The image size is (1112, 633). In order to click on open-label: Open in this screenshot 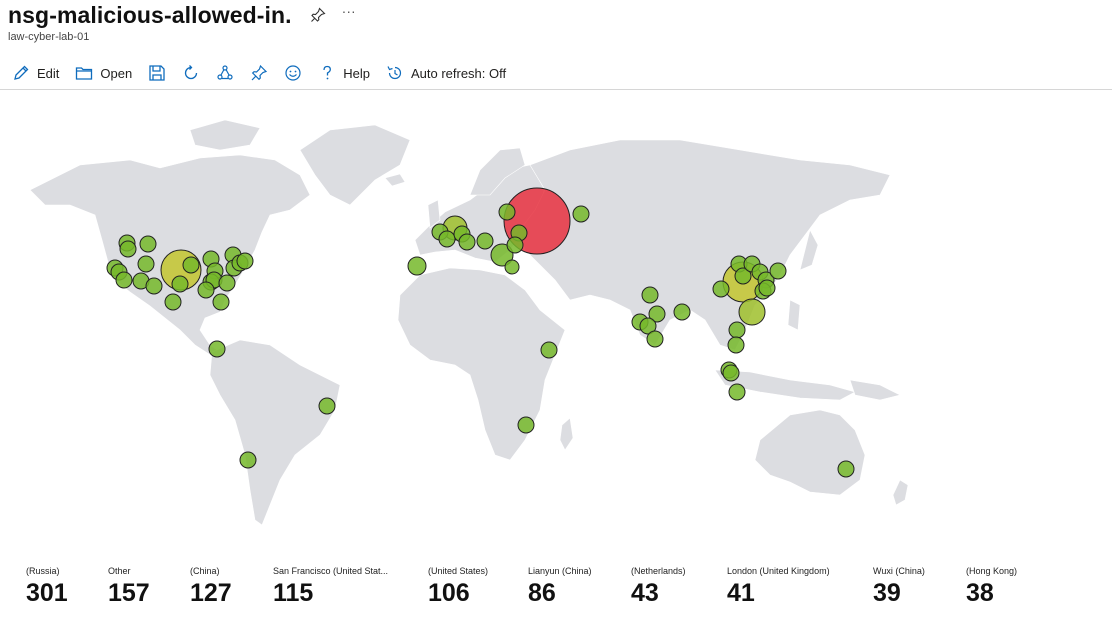, I will do `click(116, 73)`.